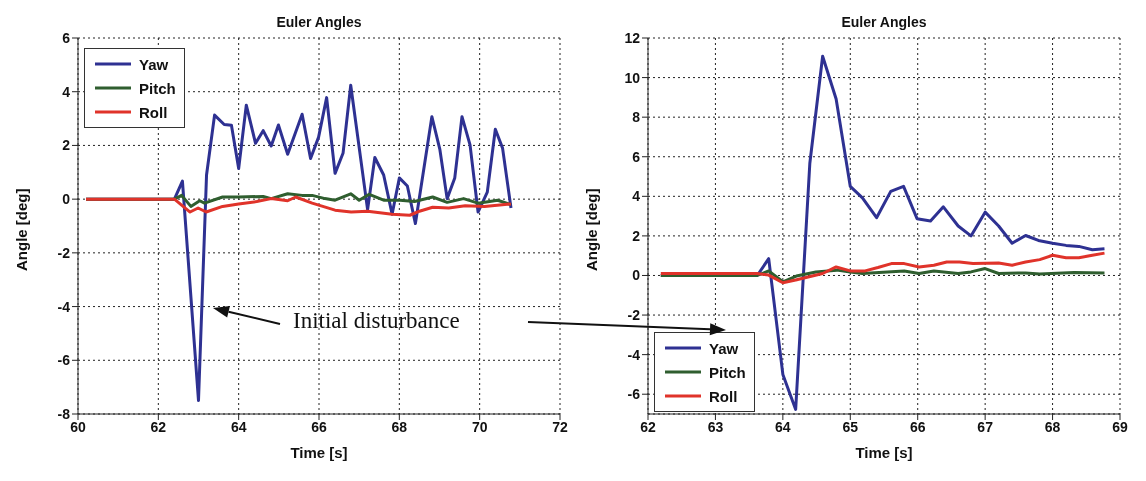  What do you see at coordinates (715, 426) in the screenshot?
I see `x-tick-label: 63` at bounding box center [715, 426].